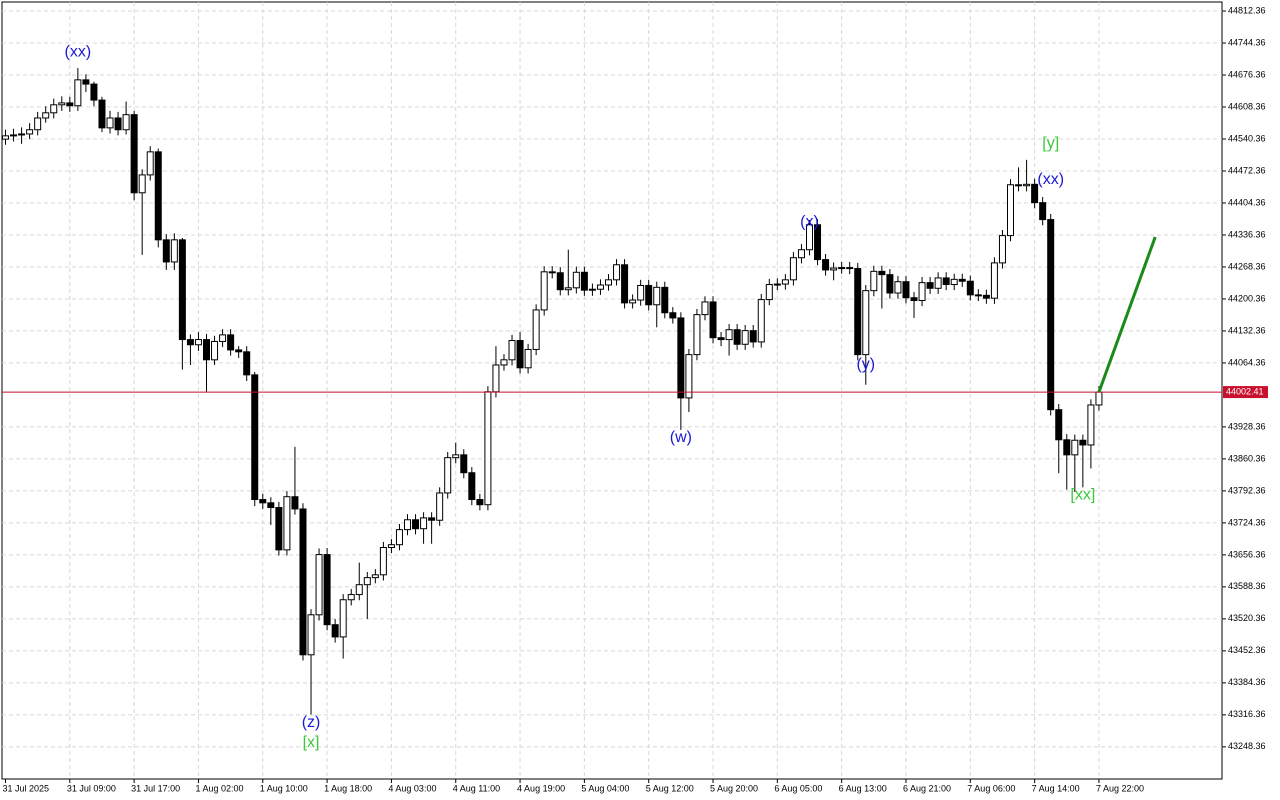 Image resolution: width=1280 pixels, height=800 pixels. I want to click on x-tick-label: 5 Aug 20:00, so click(734, 788).